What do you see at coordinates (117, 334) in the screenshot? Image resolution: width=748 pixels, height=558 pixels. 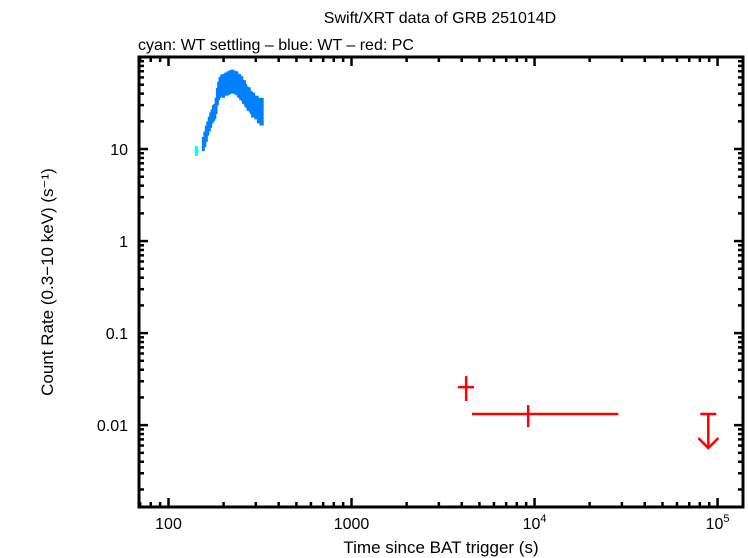 I see `y-tick-label: 0.1` at bounding box center [117, 334].